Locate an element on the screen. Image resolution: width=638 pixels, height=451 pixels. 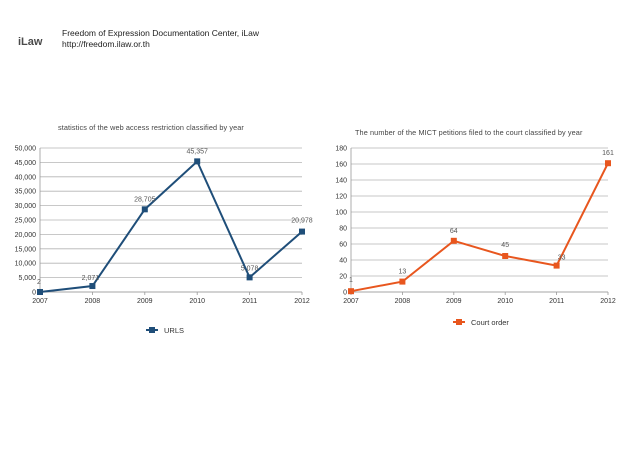
left-legend-label: URLS is located at coordinates (174, 330).